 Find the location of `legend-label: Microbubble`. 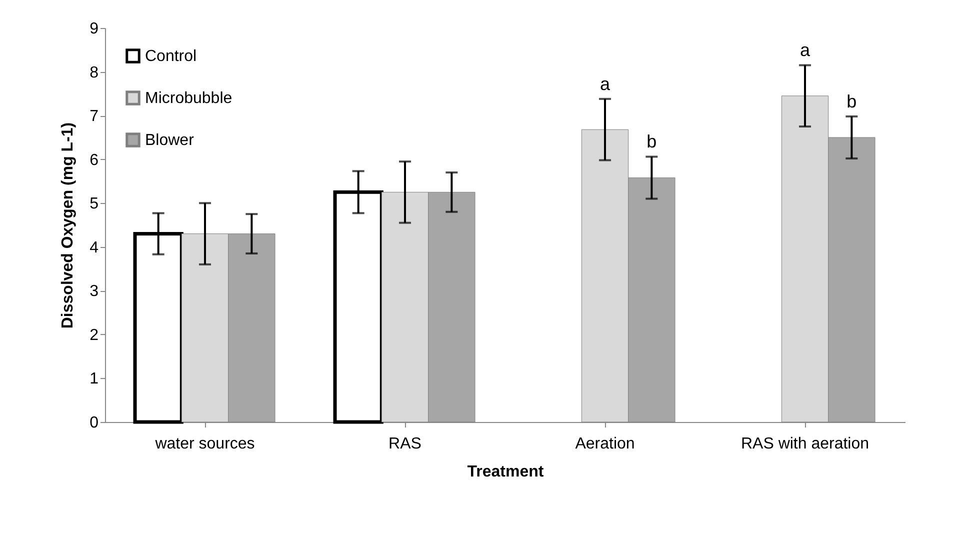

legend-label: Microbubble is located at coordinates (188, 98).